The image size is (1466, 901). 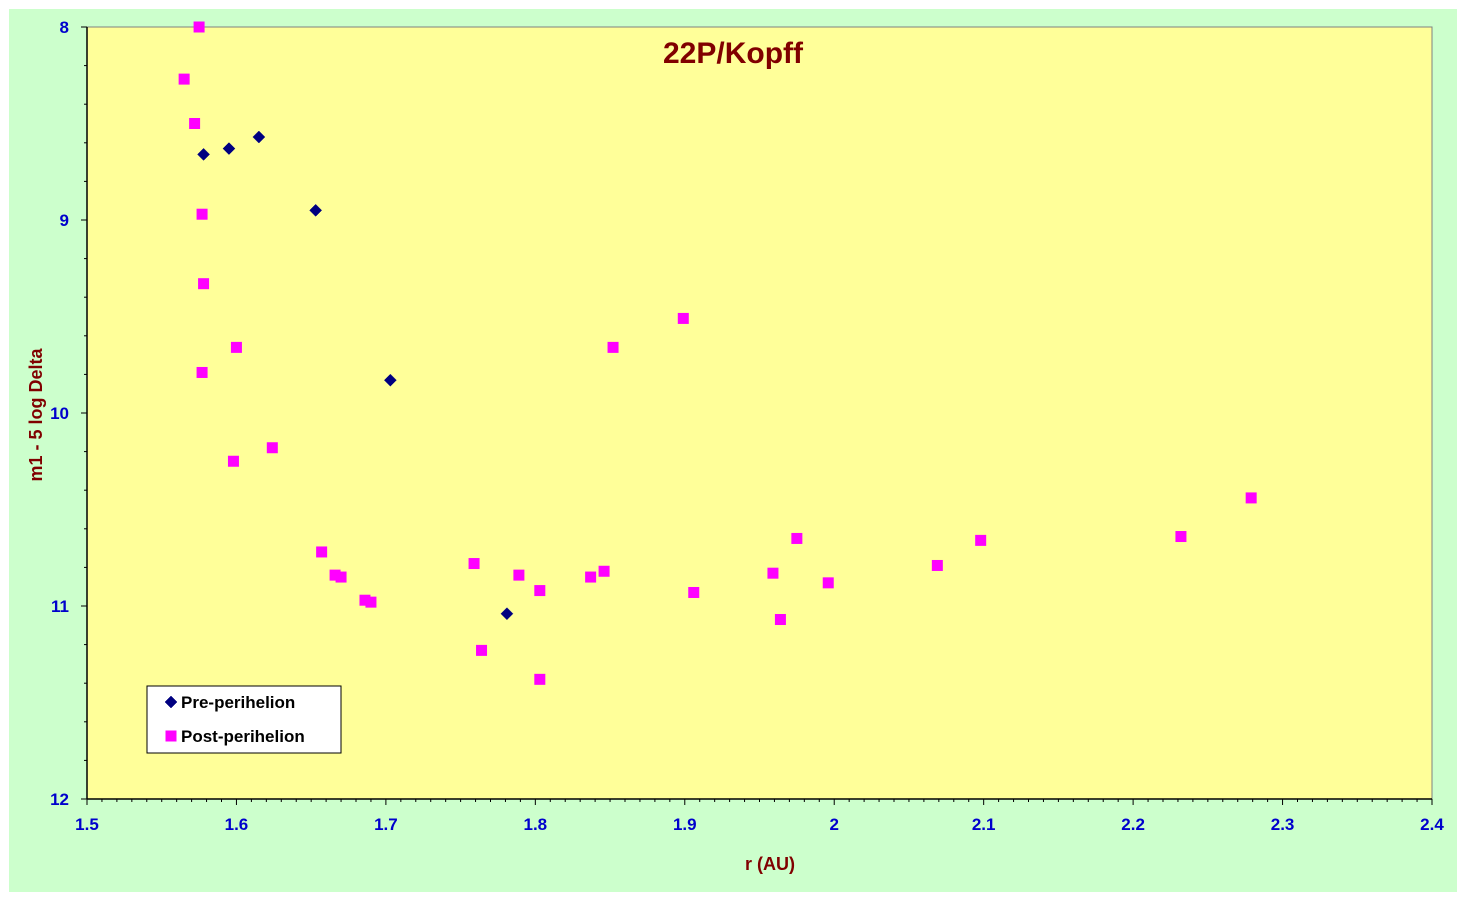 I want to click on x-axis-ticks: 1.5 1.6 1.7 1.8 1.9 2 2.1 2.2 2.3 2.4, so click(x=759, y=816).